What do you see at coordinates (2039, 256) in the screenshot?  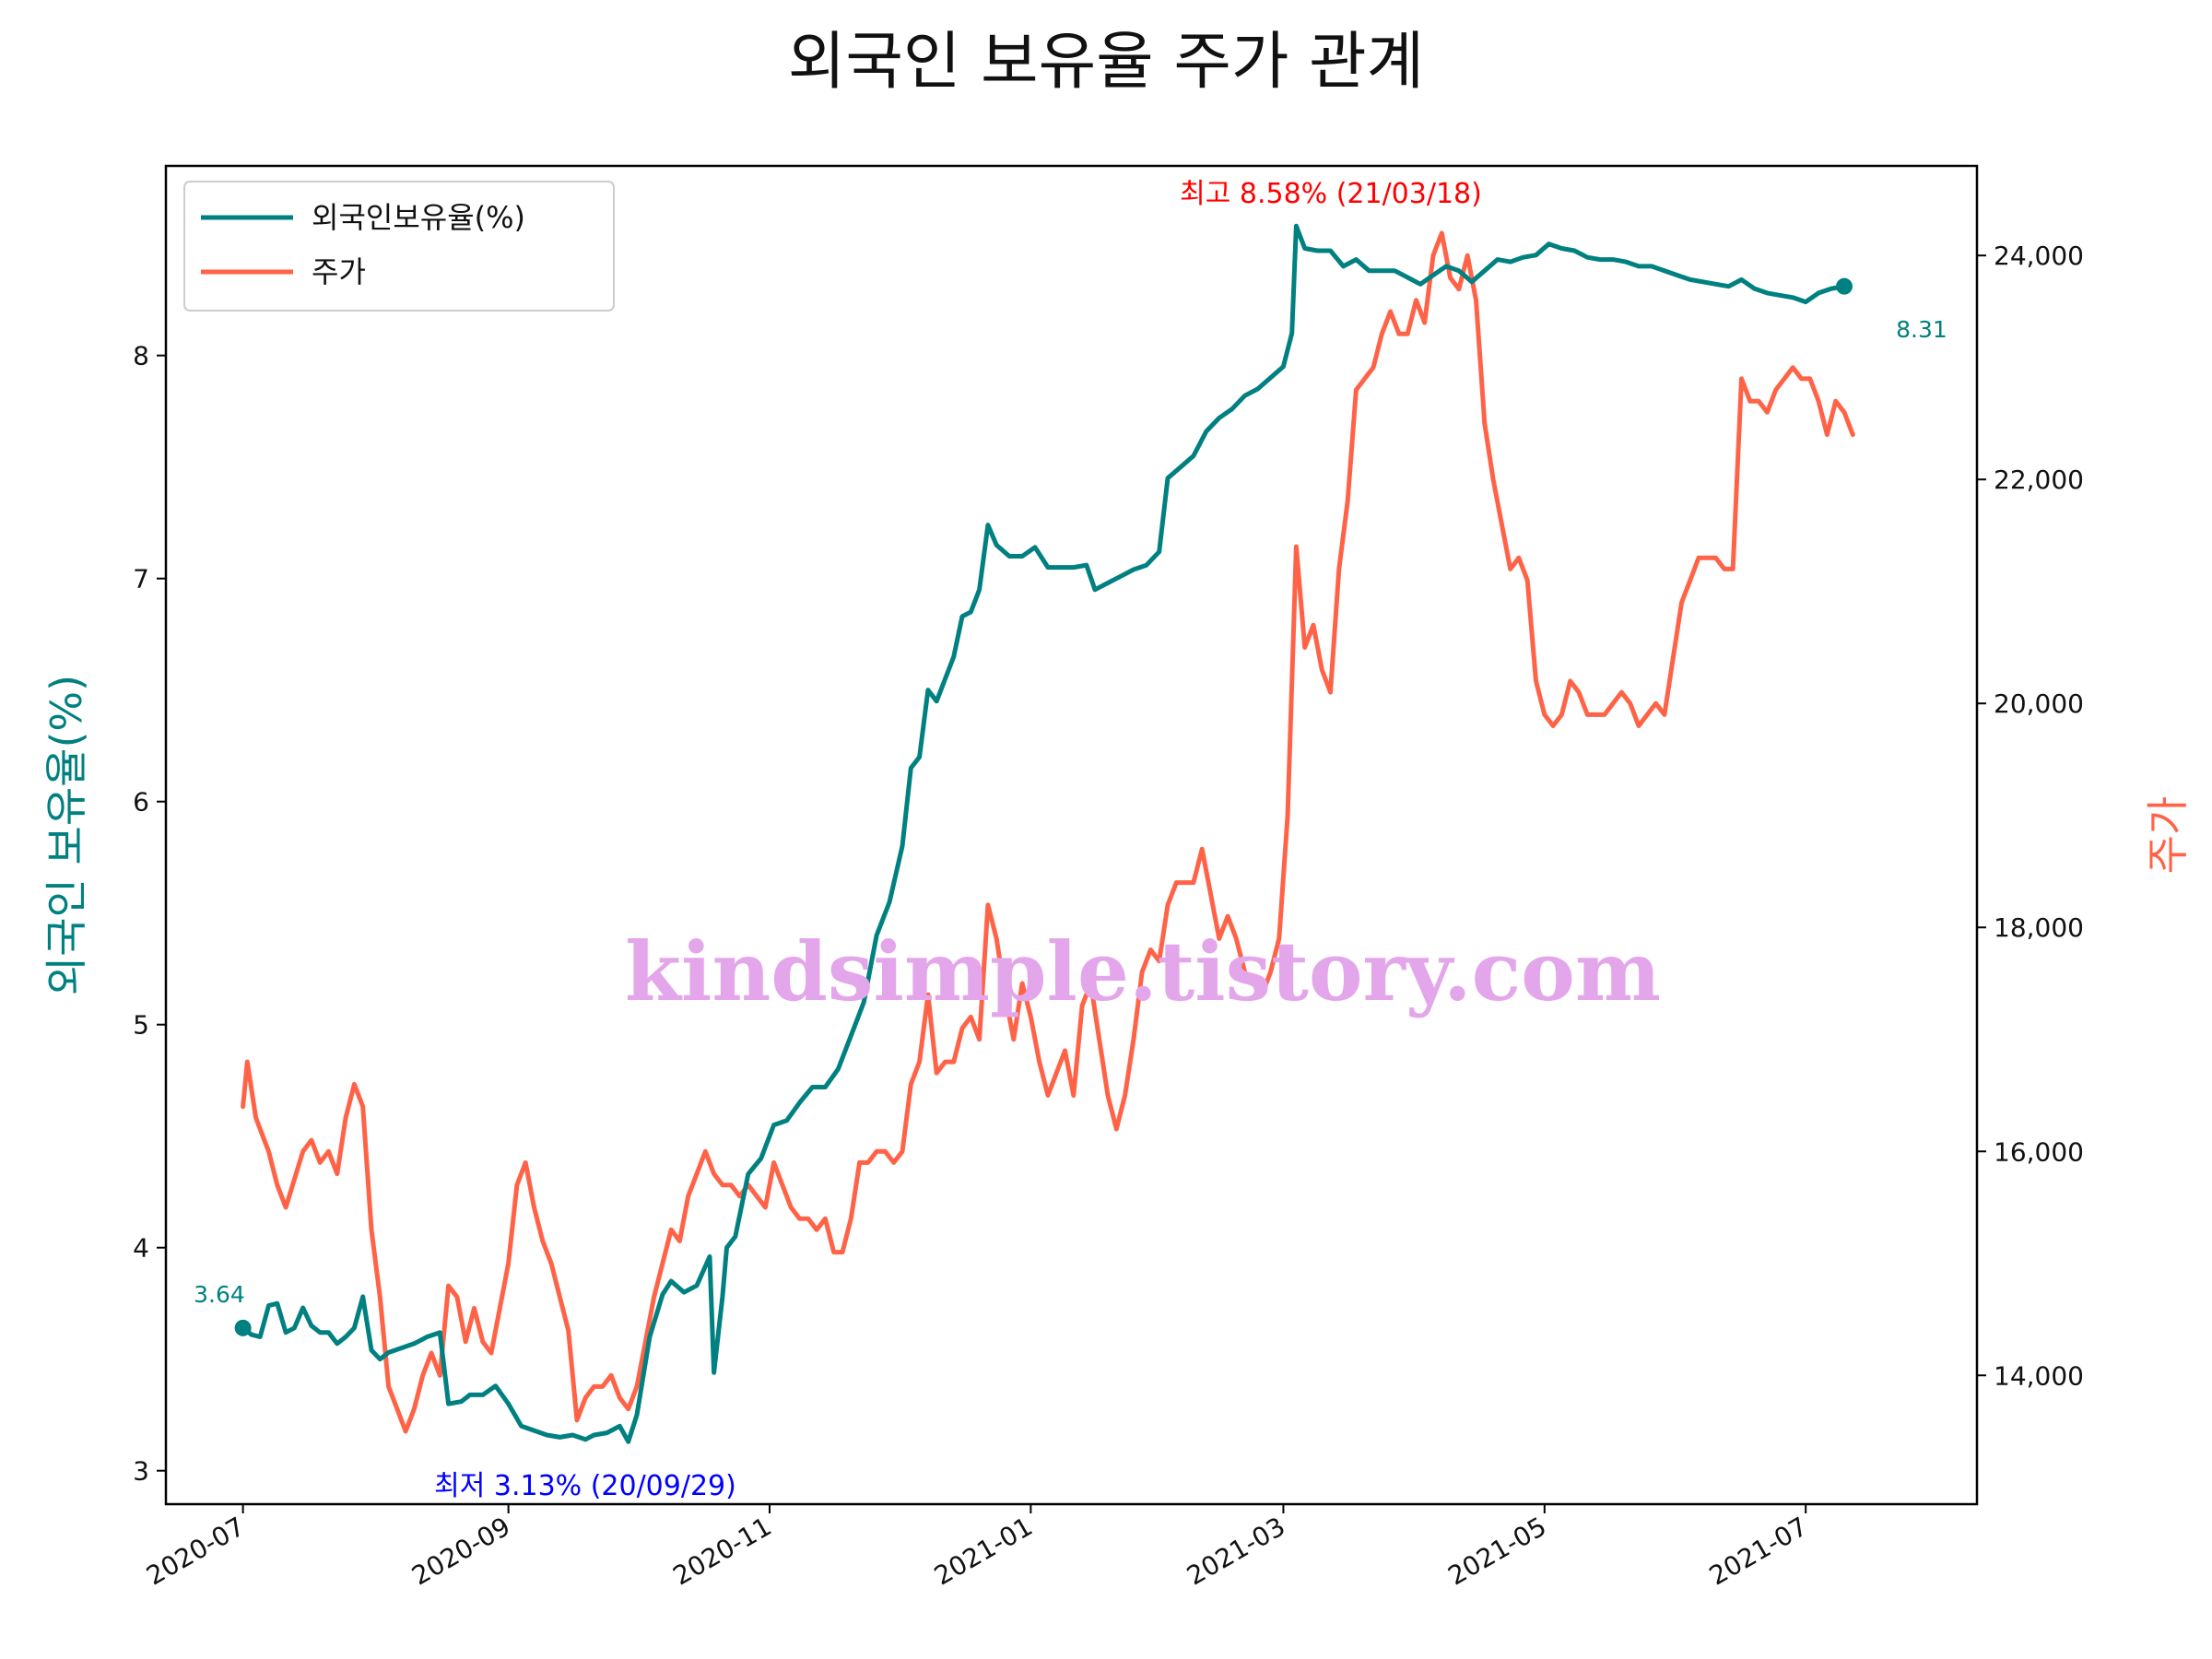 I see `right-y-tick-label: 24,000` at bounding box center [2039, 256].